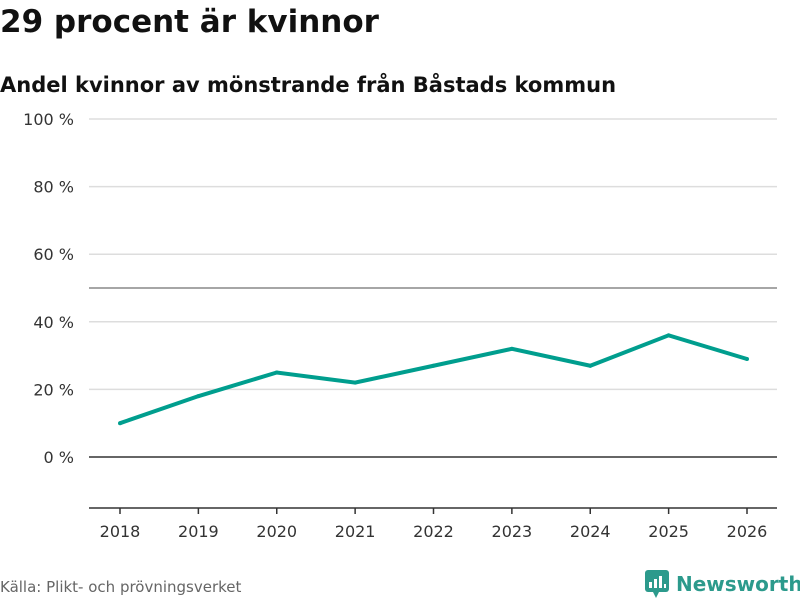  I want to click on x-tick-label: 2025, so click(668, 531).